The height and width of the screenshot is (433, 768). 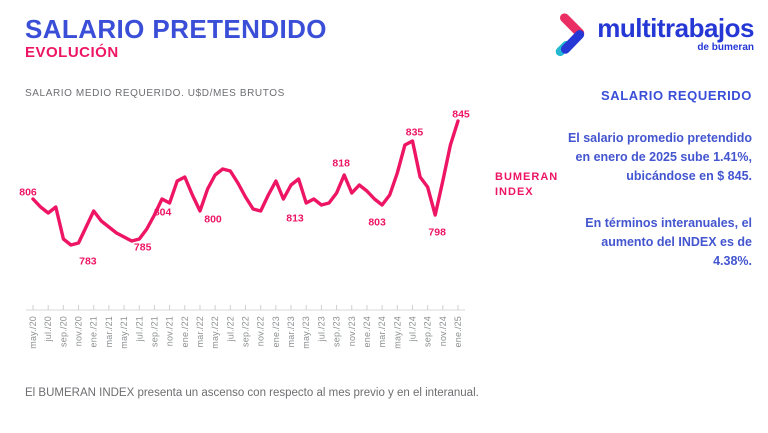 I want to click on data-point-label: 804, so click(x=163, y=213).